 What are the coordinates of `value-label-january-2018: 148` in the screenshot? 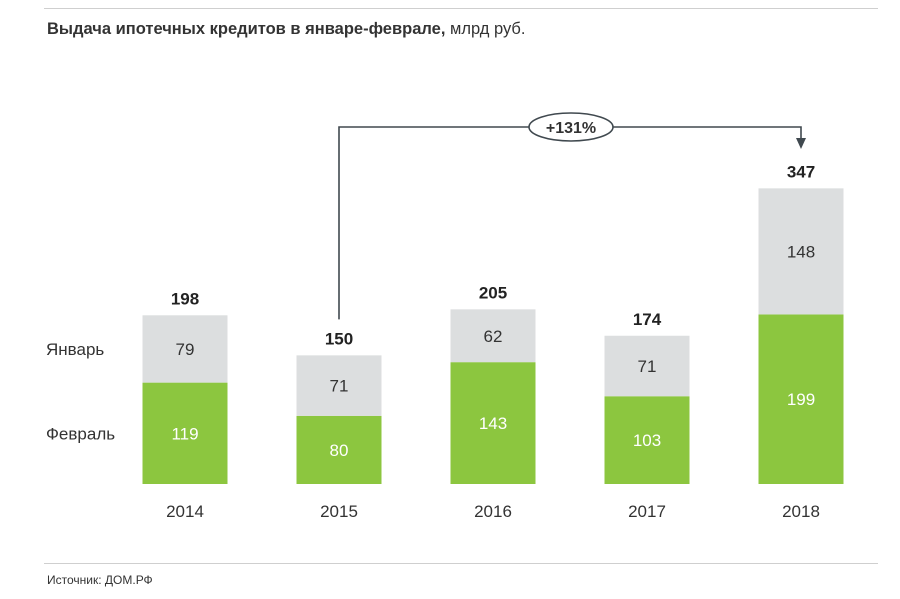 It's located at (801, 251).